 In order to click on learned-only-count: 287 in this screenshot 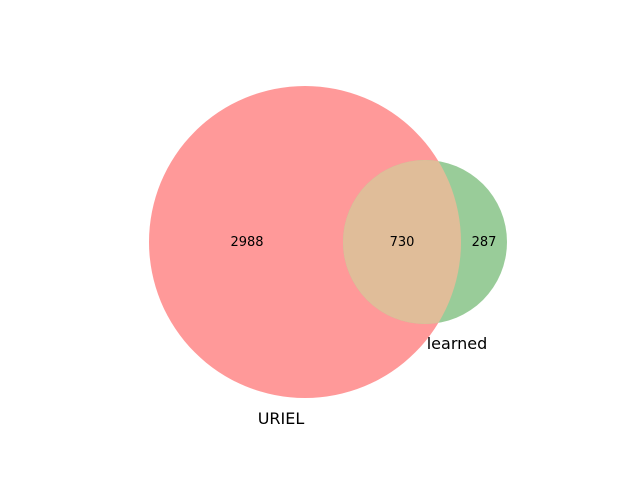, I will do `click(484, 242)`.